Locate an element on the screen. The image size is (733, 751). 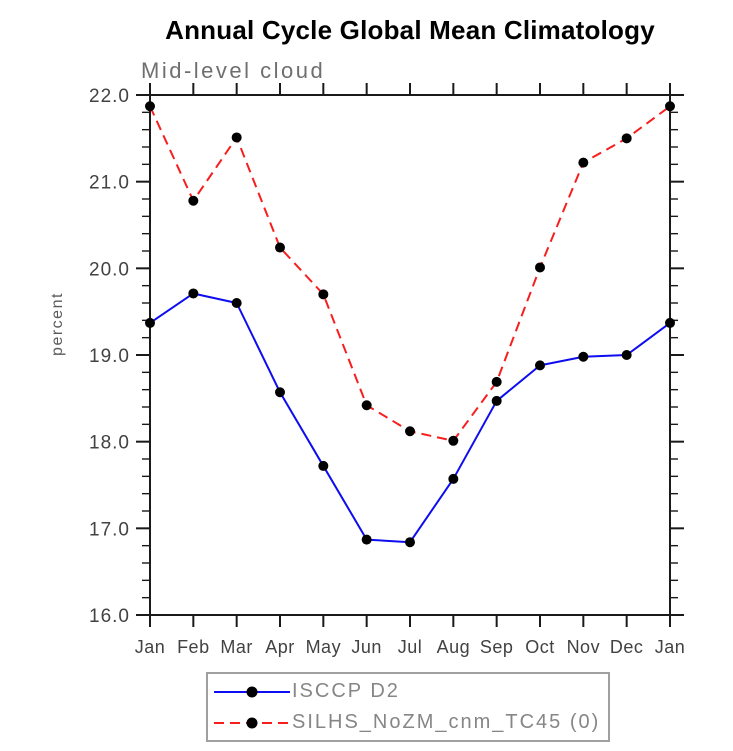
x-tick-label: Jun is located at coordinates (366, 647).